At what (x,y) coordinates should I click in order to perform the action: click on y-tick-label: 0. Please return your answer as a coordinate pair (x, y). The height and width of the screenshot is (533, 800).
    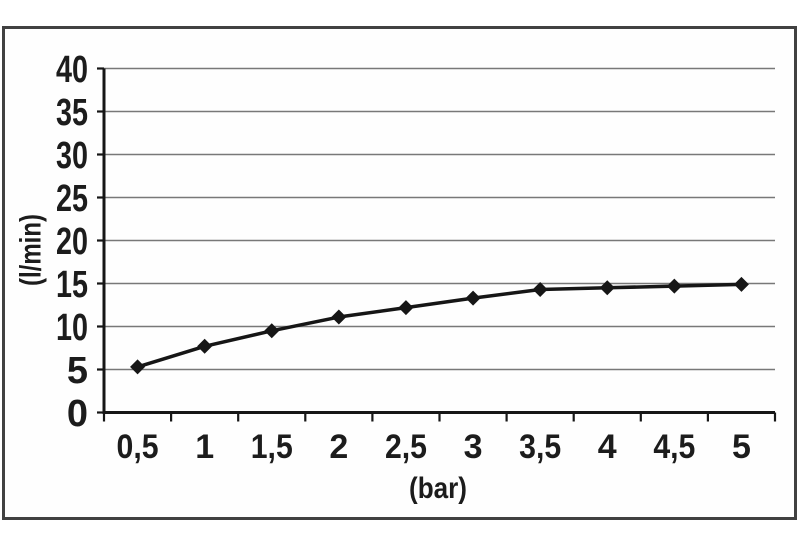
    Looking at the image, I should click on (77, 414).